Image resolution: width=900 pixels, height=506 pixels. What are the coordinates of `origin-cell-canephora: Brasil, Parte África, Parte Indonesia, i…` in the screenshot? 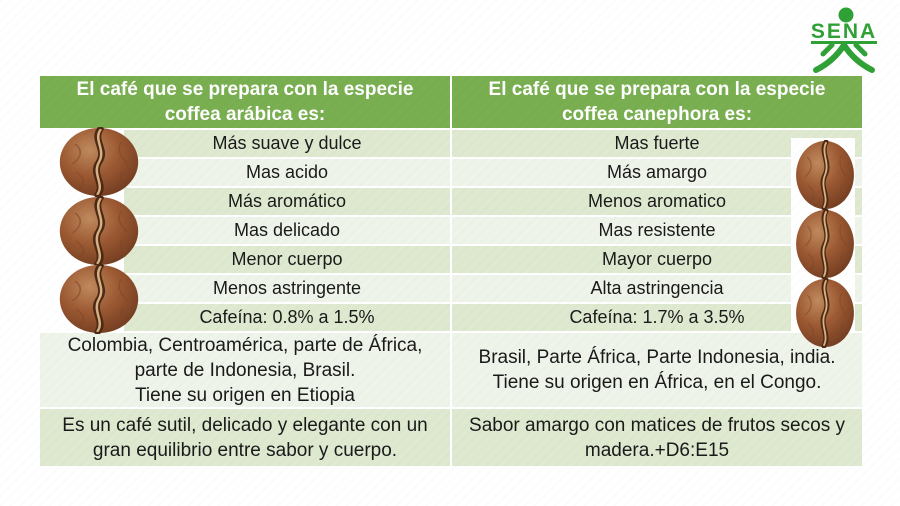 It's located at (657, 370).